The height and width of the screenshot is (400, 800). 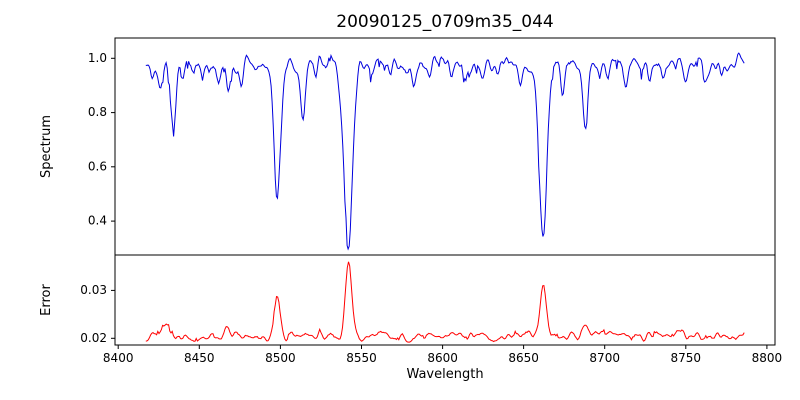 What do you see at coordinates (767, 358) in the screenshot?
I see `x-tick-label: 8800` at bounding box center [767, 358].